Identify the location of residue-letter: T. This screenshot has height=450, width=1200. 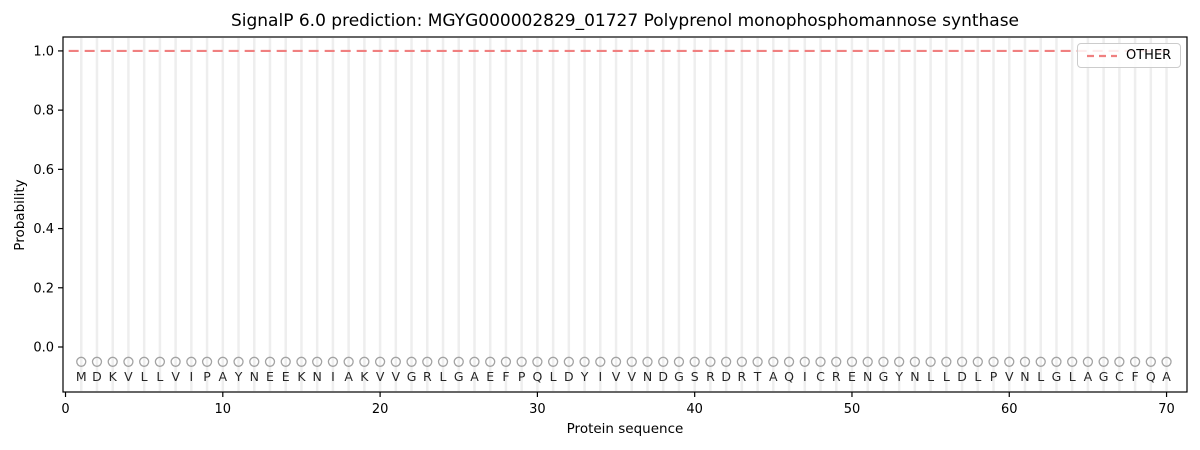
(757, 376).